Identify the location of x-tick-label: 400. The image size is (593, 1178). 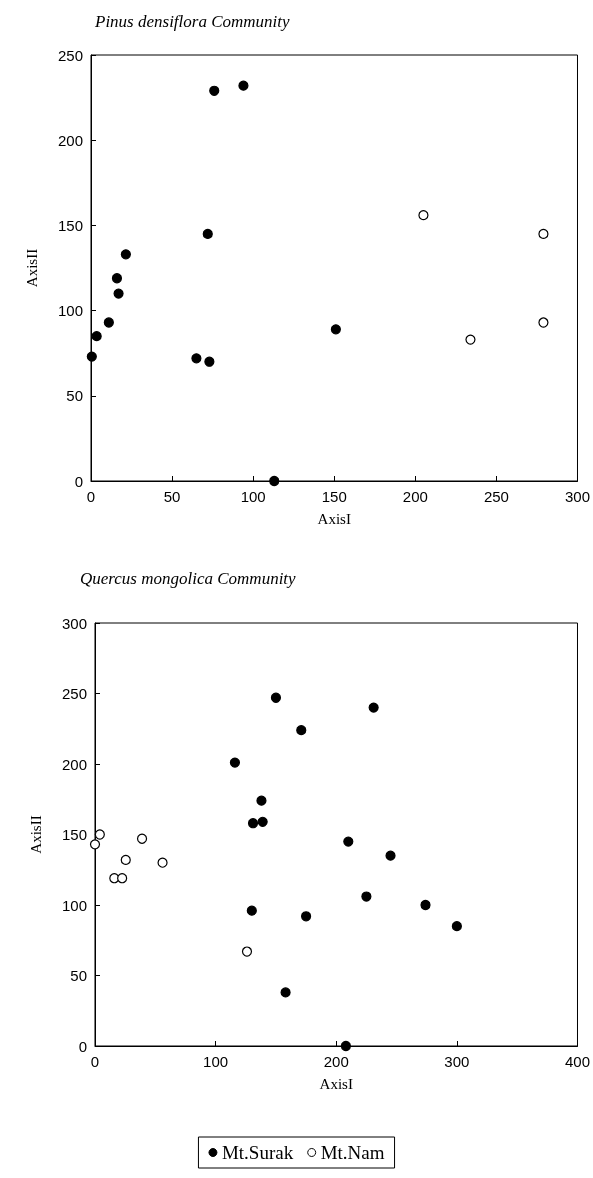
(577, 1061).